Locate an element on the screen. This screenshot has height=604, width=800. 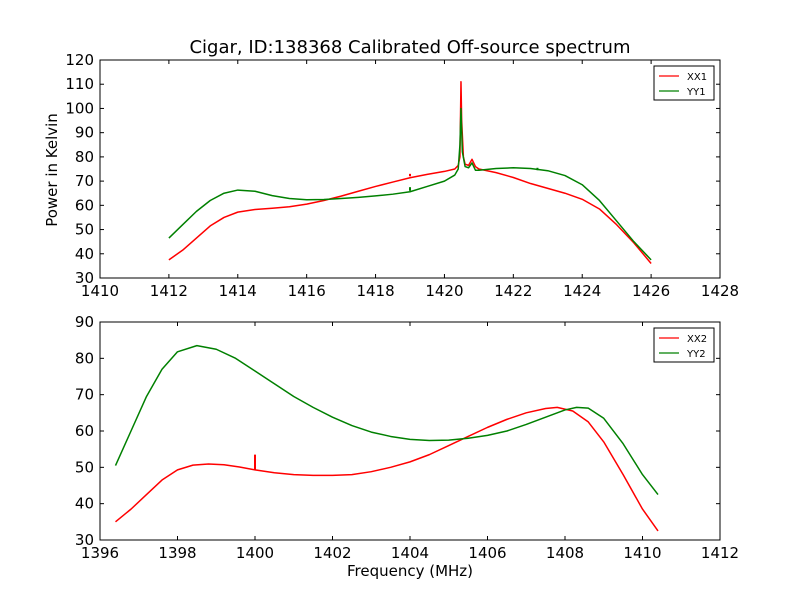
x-tick-label: 1400 is located at coordinates (255, 553).